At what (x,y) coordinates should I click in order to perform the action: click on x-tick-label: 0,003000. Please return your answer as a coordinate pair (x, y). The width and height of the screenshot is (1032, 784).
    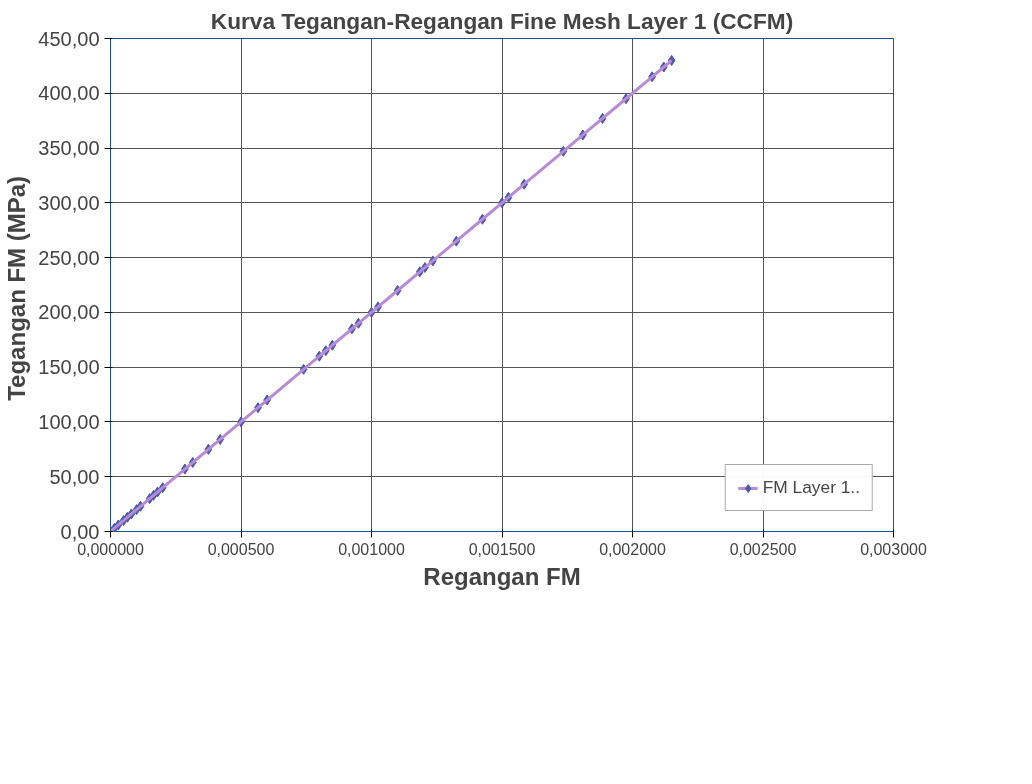
    Looking at the image, I should click on (893, 549).